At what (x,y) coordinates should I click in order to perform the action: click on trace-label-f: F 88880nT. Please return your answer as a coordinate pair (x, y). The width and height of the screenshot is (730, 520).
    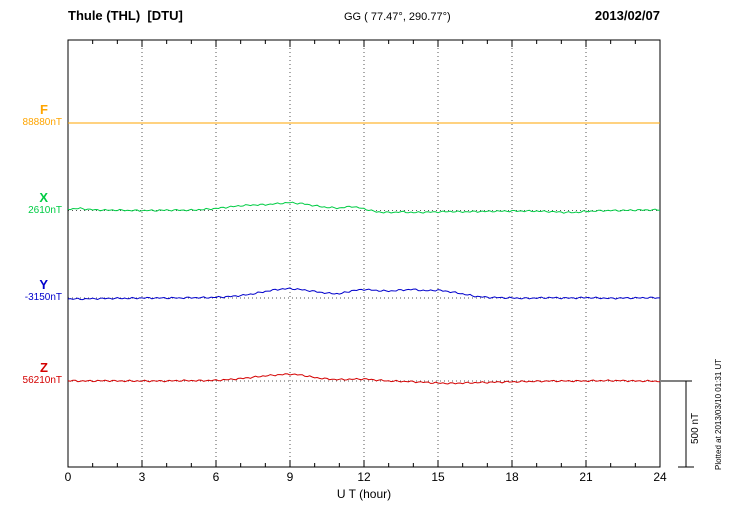
    Looking at the image, I should click on (31, 115).